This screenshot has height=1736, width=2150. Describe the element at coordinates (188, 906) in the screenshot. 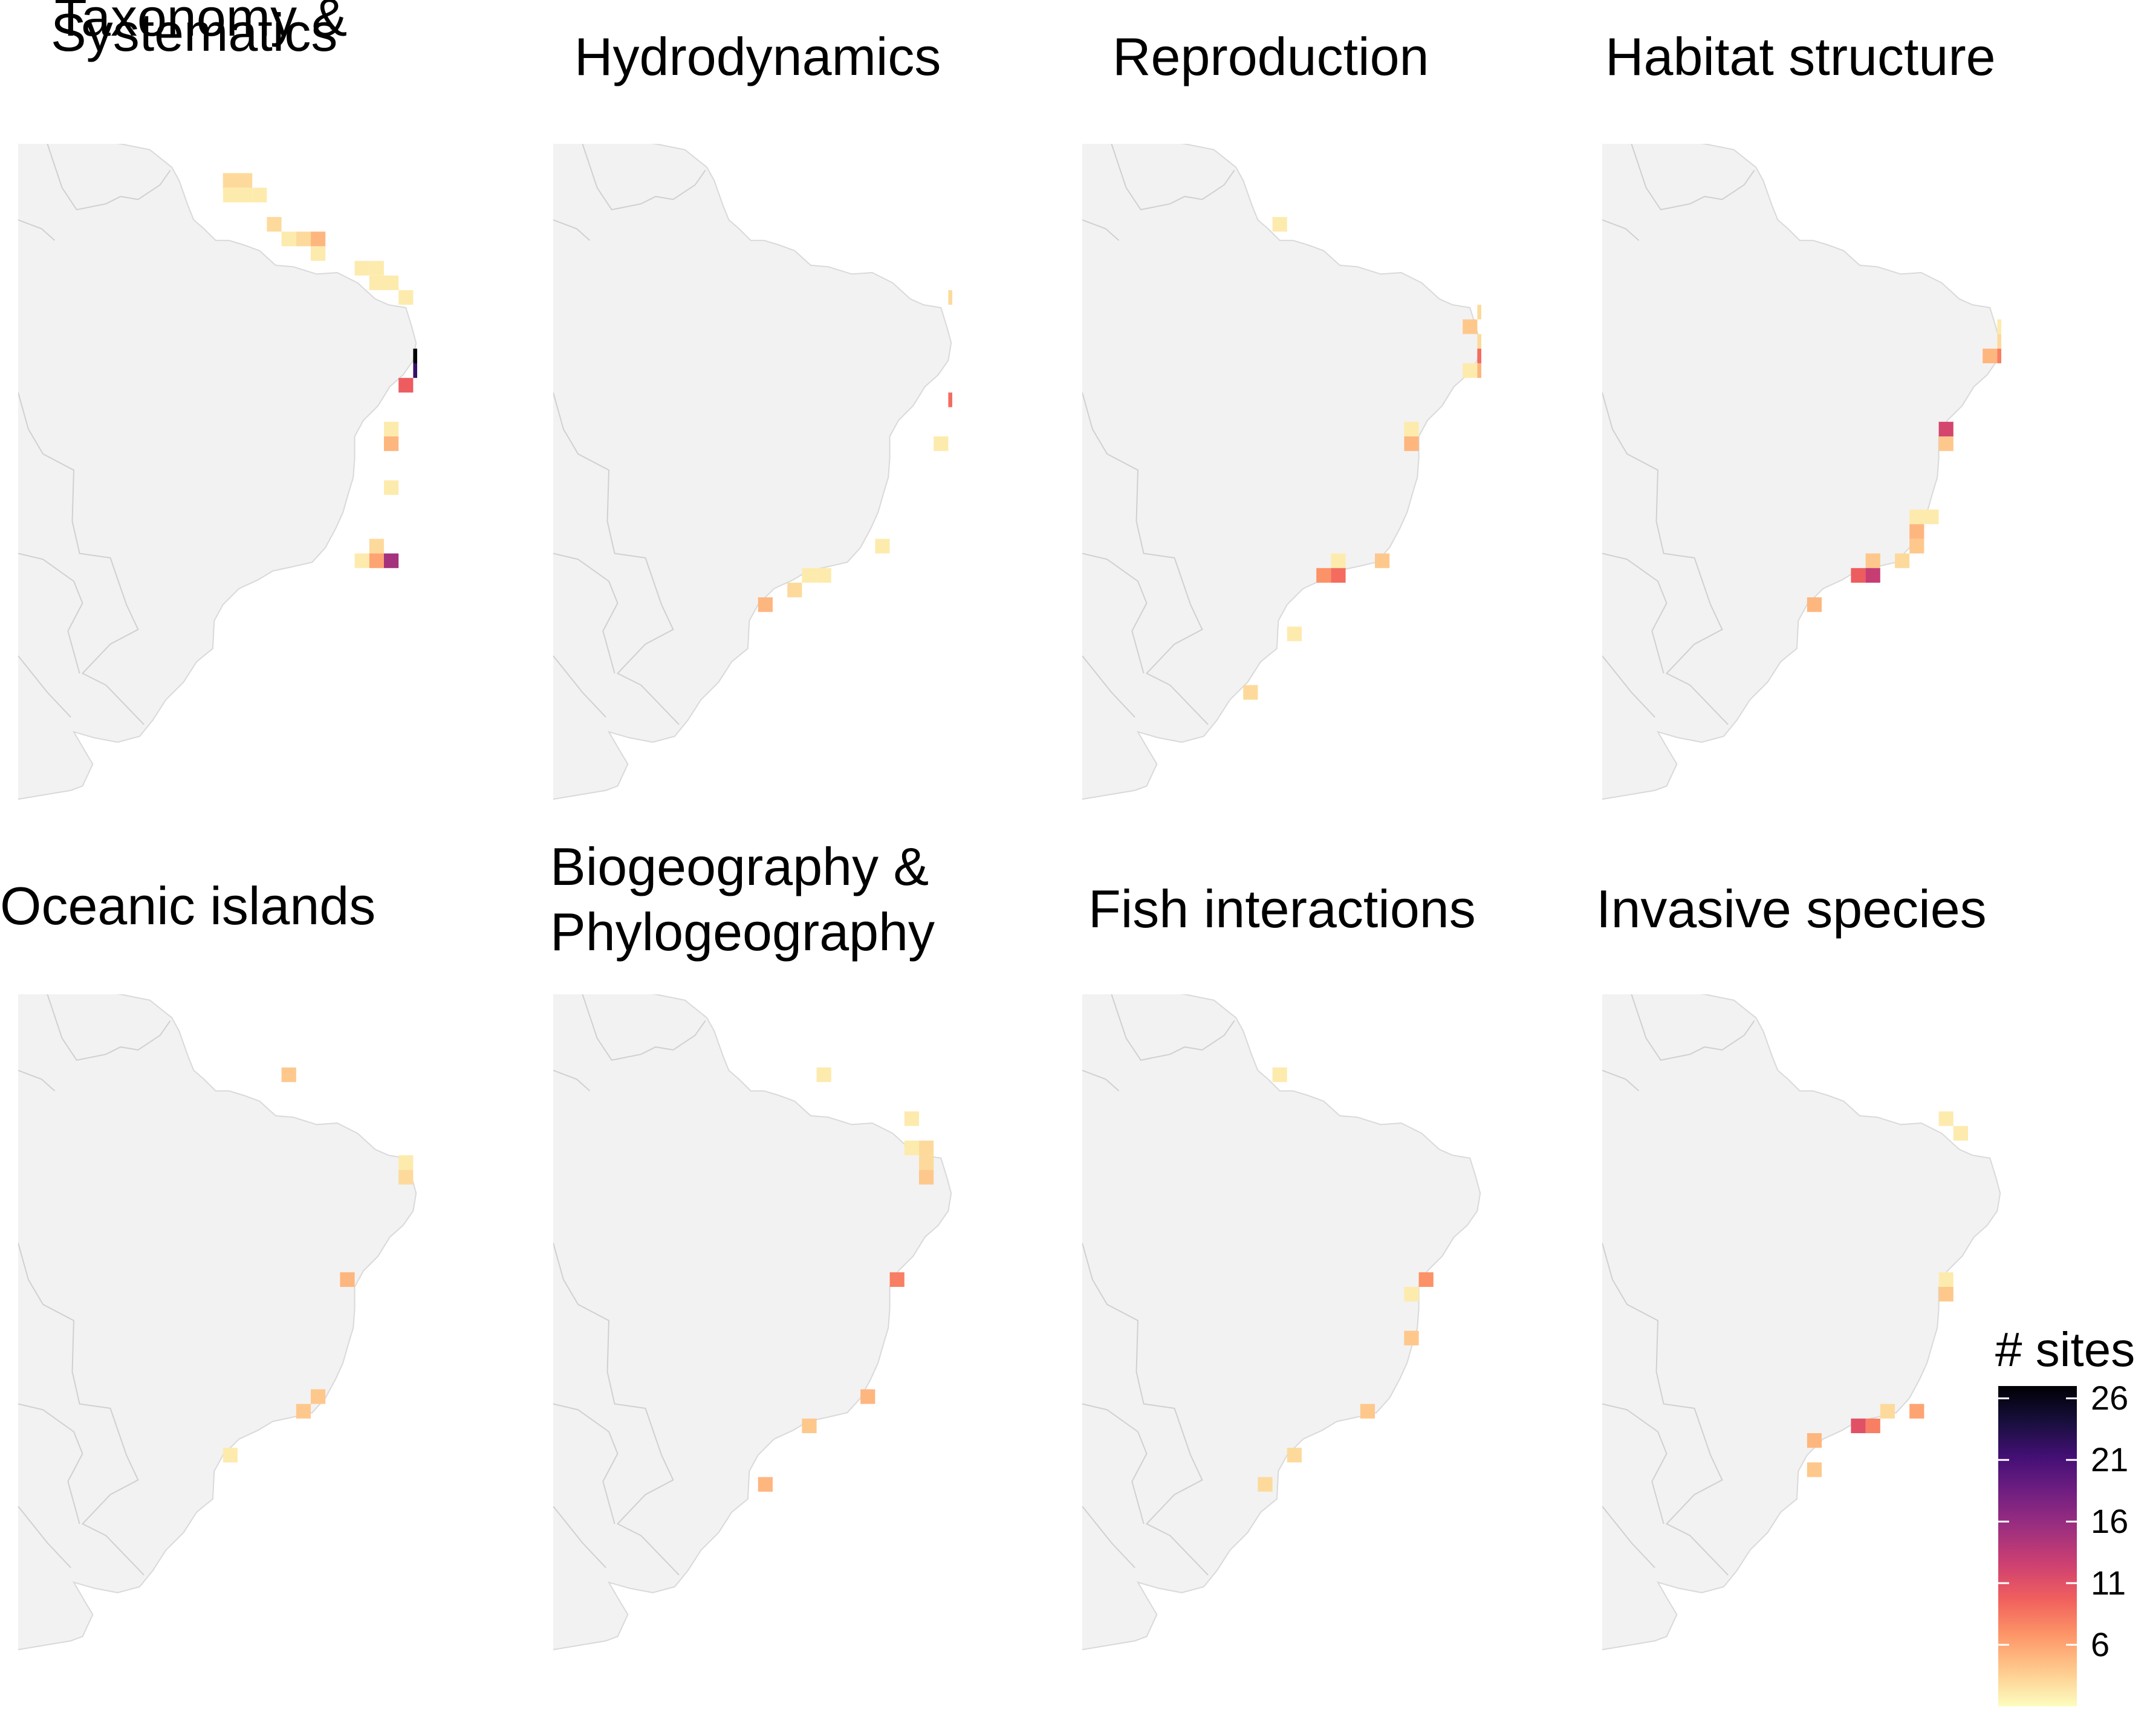

I see `panel-title: Oceanic islands` at that location.